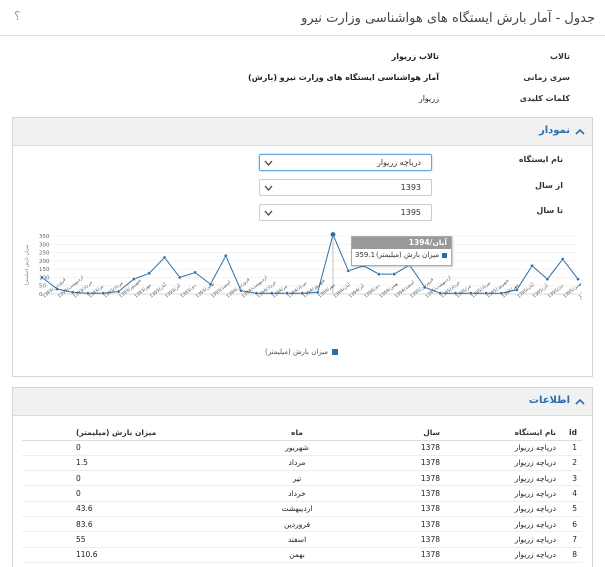 The width and height of the screenshot is (605, 567). What do you see at coordinates (571, 555) in the screenshot?
I see `cell-id: 8` at bounding box center [571, 555].